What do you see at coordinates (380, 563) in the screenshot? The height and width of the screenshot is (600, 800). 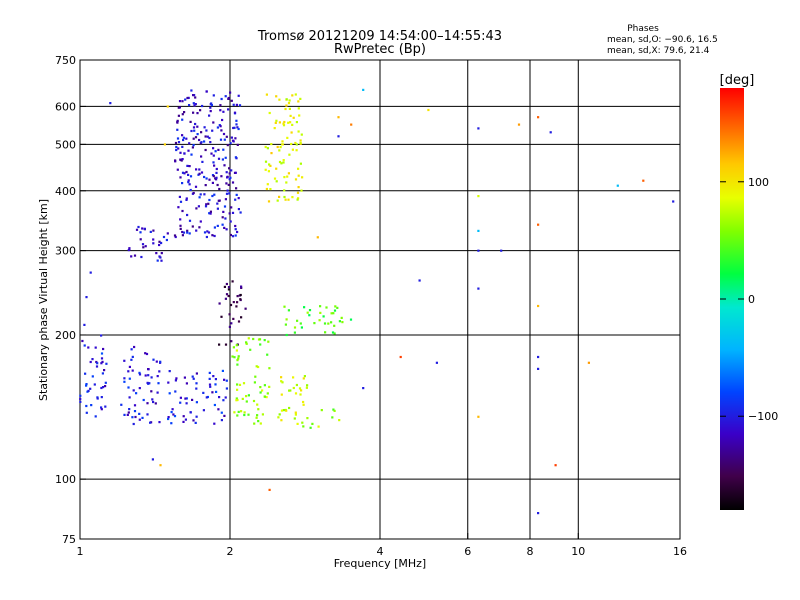 I see `x-axis-label: Frequency [MHz]` at bounding box center [380, 563].